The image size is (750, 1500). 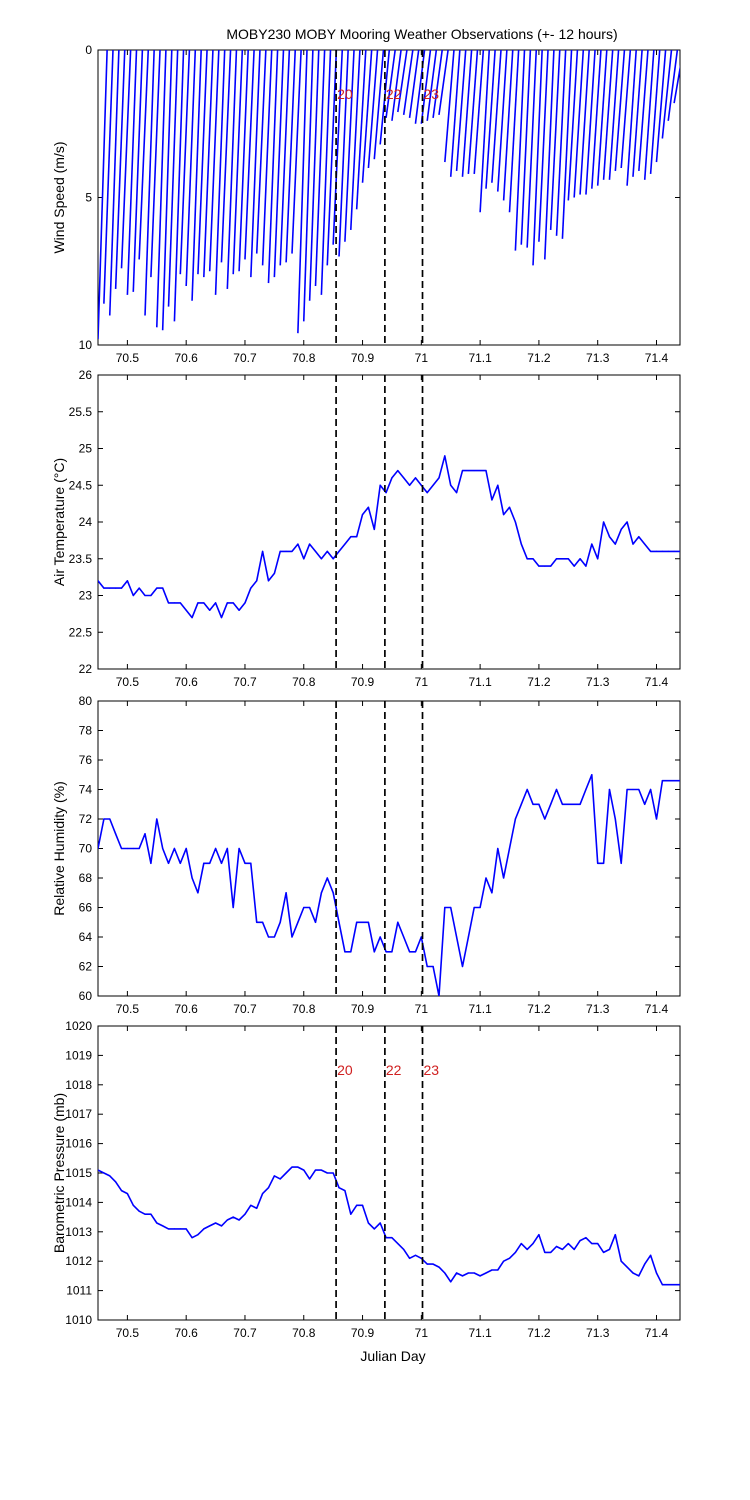 I want to click on x-axis-label: Julian Day, so click(x=392, y=1356).